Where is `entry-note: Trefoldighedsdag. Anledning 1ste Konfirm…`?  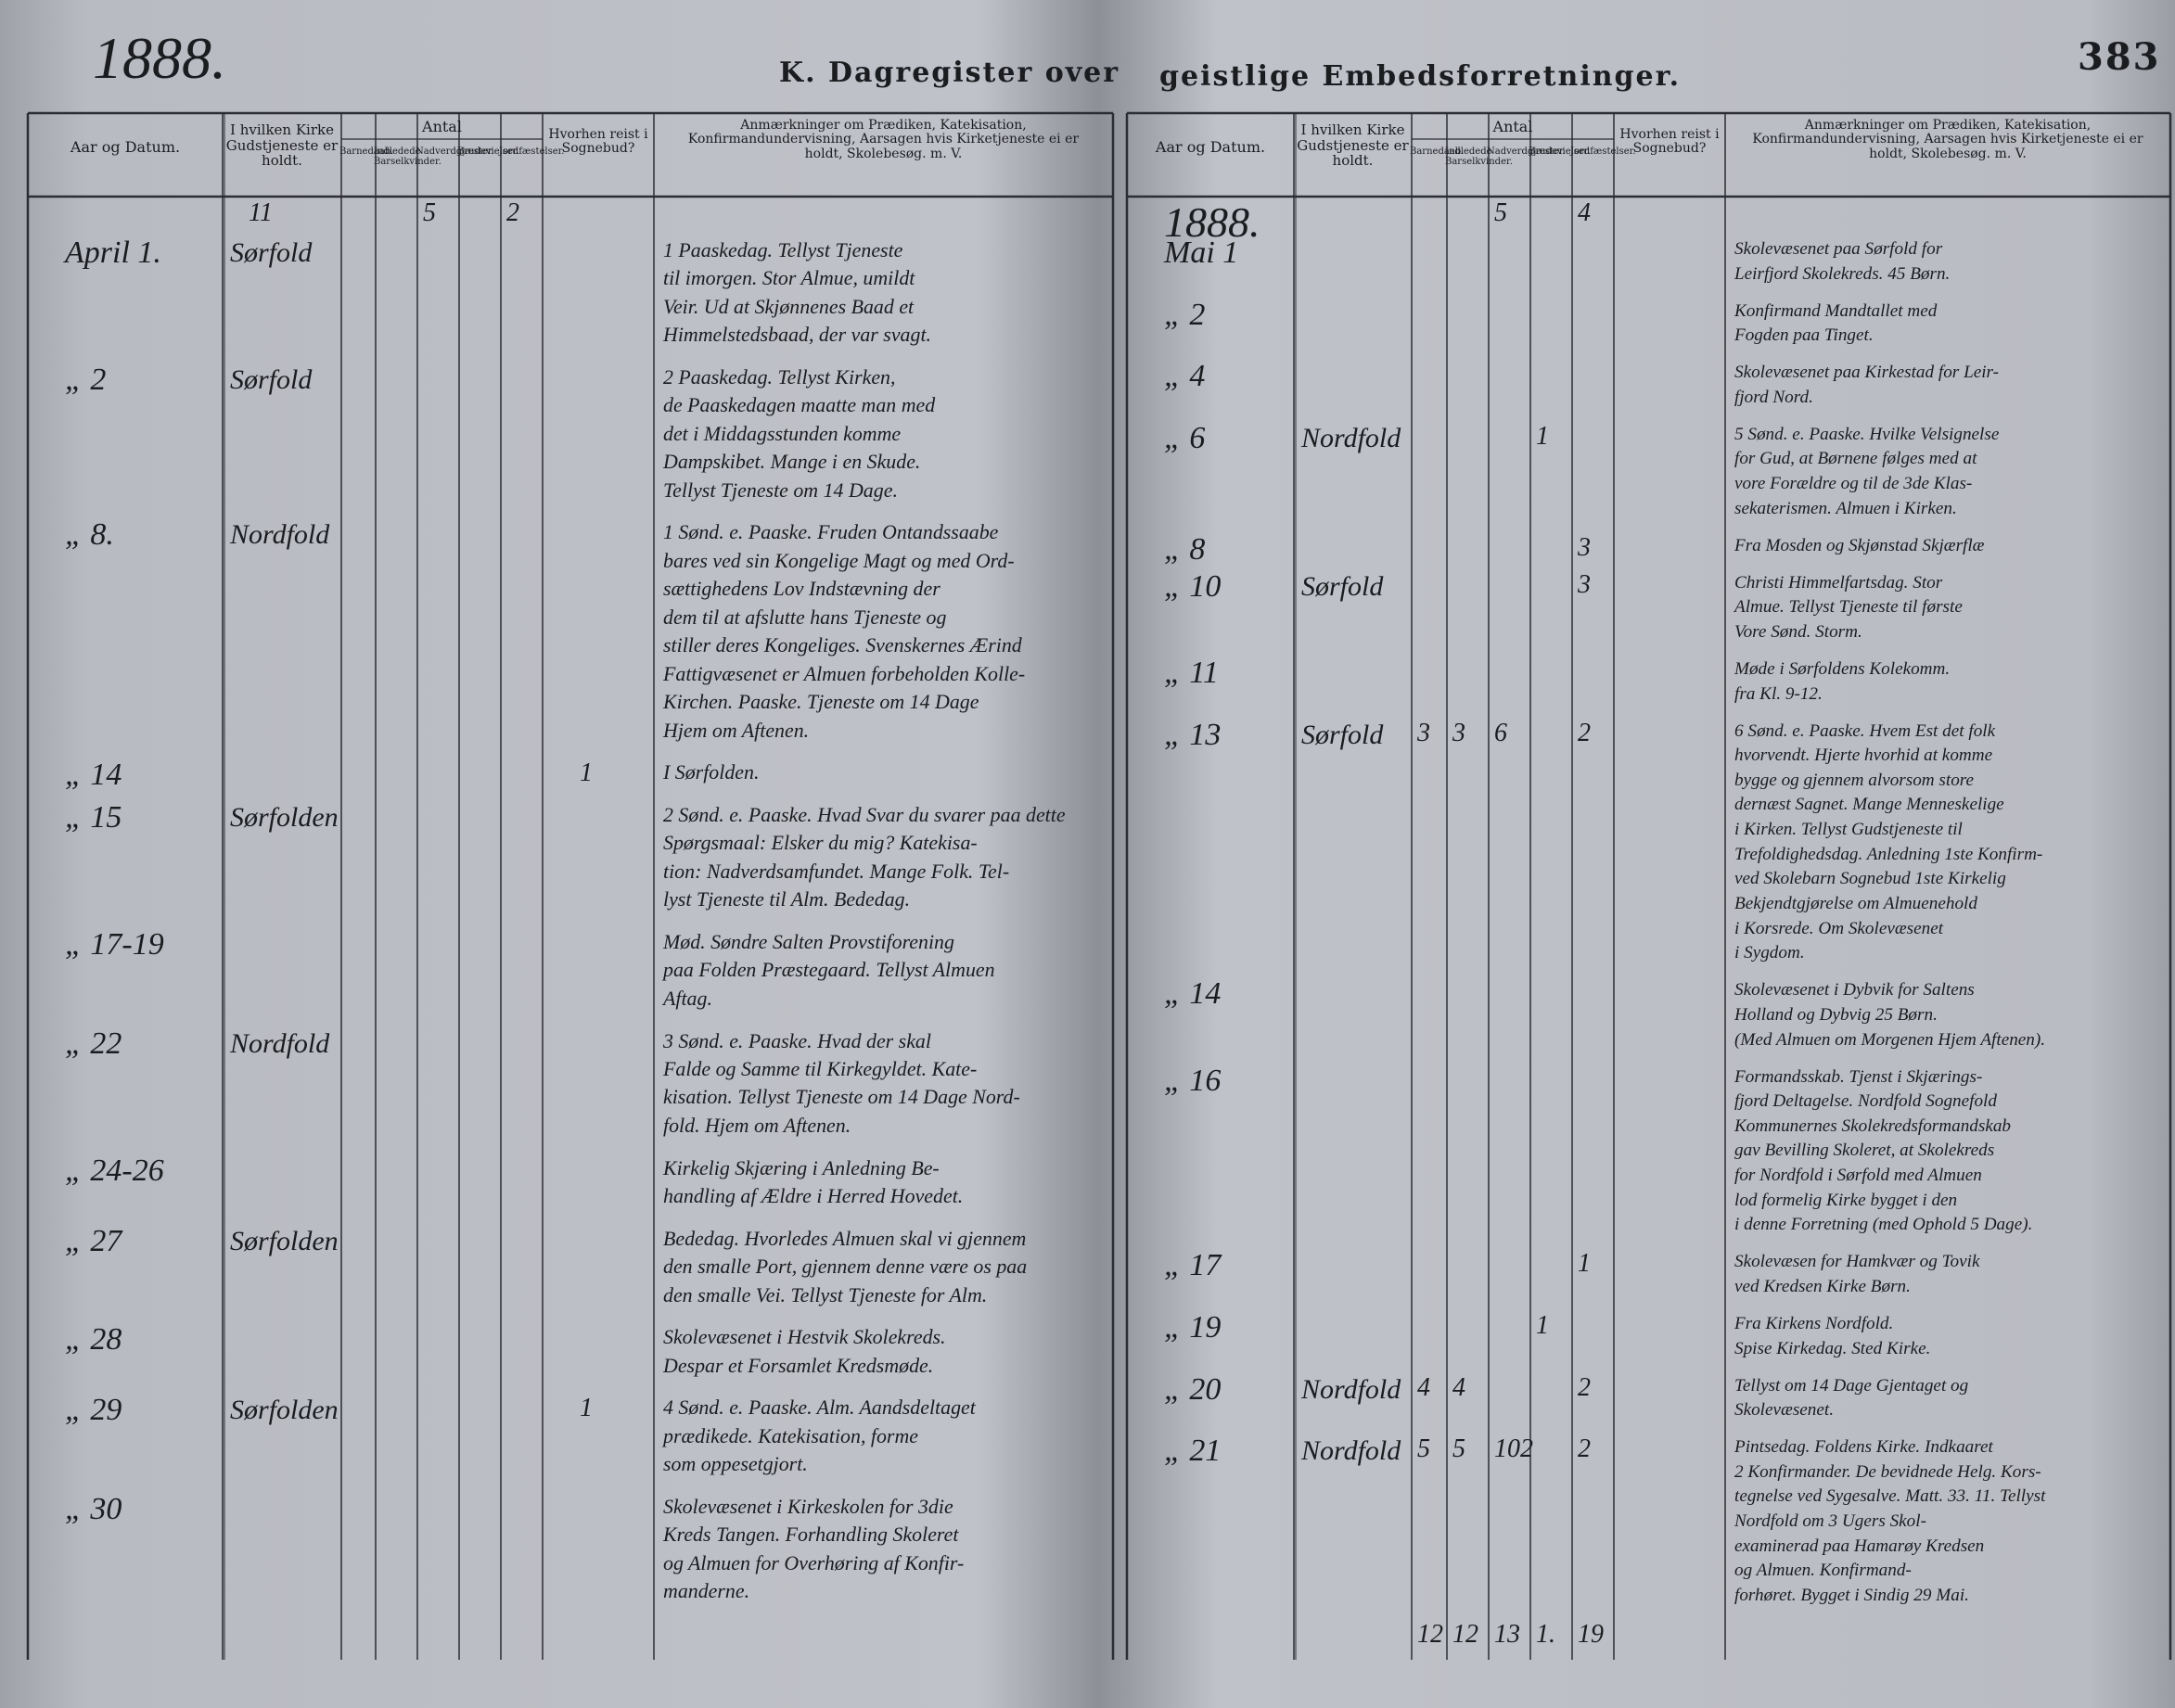 entry-note: Trefoldighedsdag. Anledning 1ste Konfirm… is located at coordinates (1888, 854).